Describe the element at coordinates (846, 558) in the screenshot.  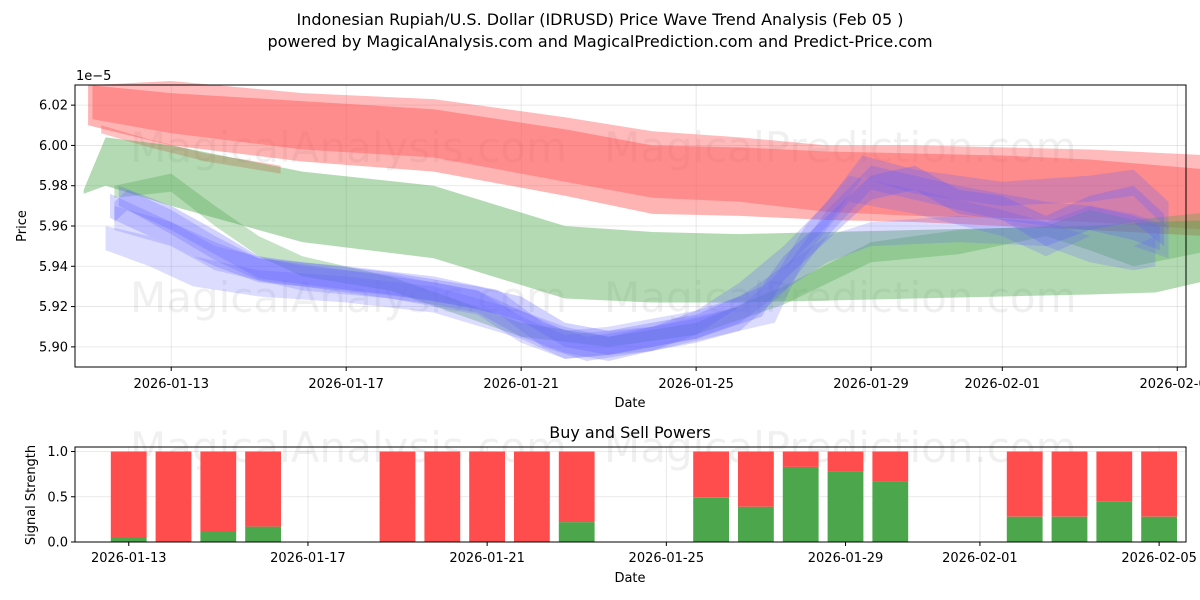
I see `signal-xtick-label: 2026-01-29` at that location.